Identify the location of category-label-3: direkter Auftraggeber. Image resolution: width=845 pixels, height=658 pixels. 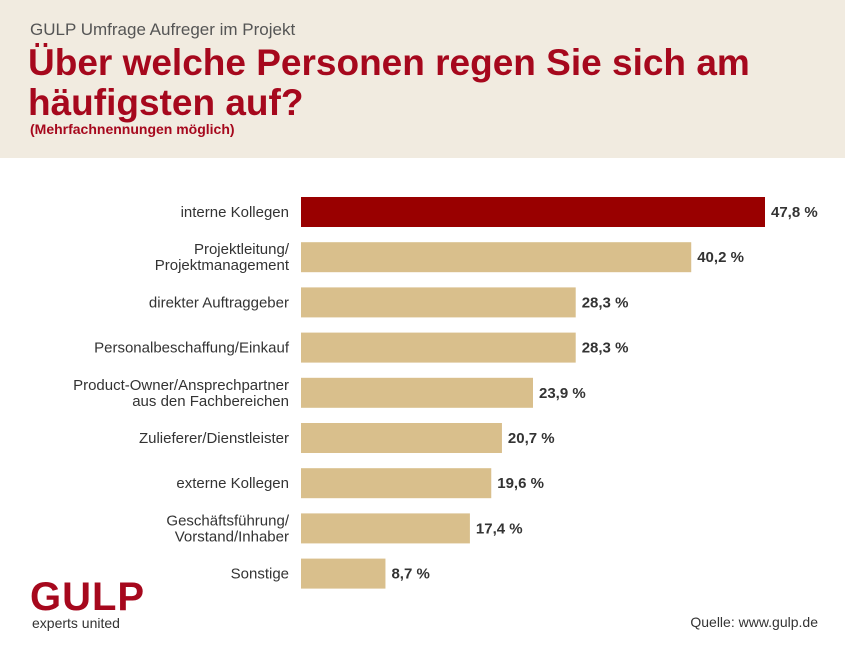
(219, 302).